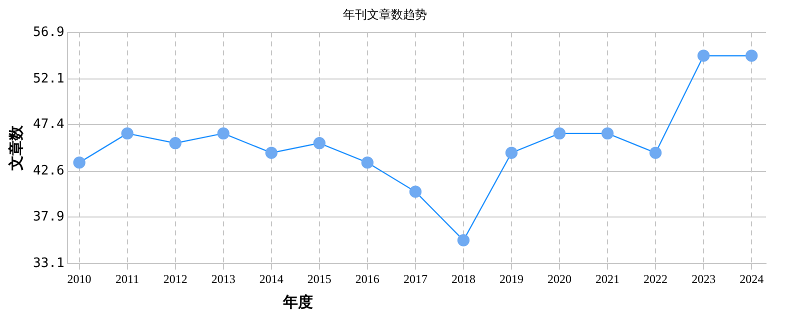  Describe the element at coordinates (608, 279) in the screenshot. I see `x-tick-label: 2021` at that location.